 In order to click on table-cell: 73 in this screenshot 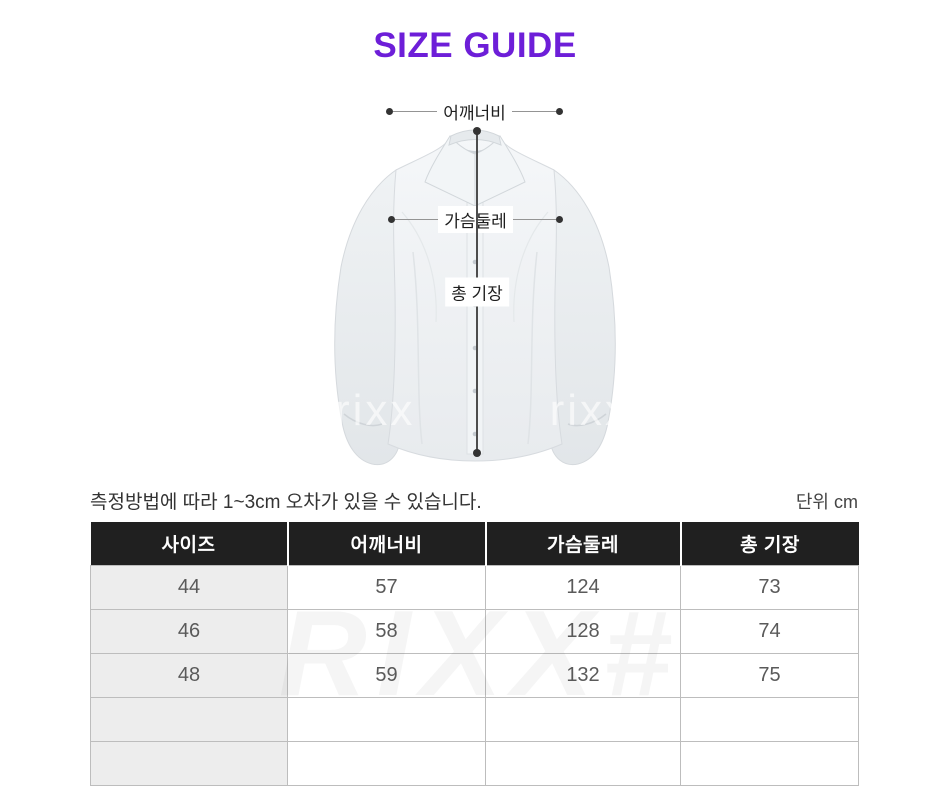, I will do `click(769, 587)`.